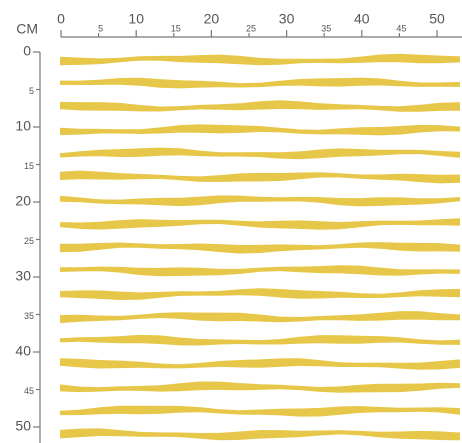 The image size is (462, 443). I want to click on x-tick-label: 35, so click(326, 28).